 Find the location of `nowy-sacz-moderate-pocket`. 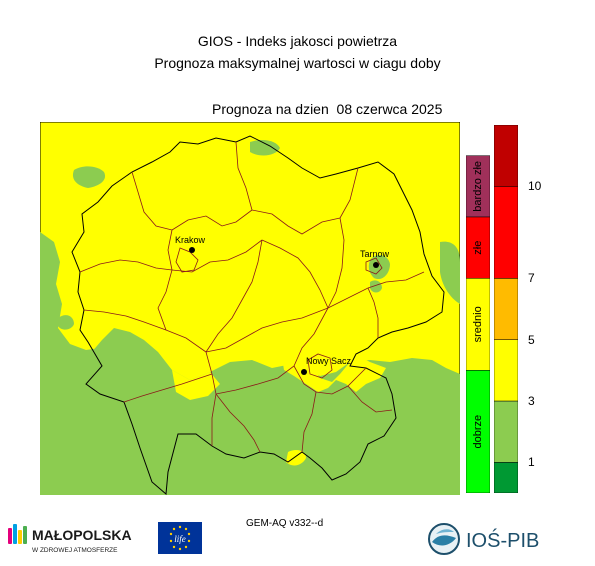

nowy-sacz-moderate-pocket is located at coordinates (334, 370).